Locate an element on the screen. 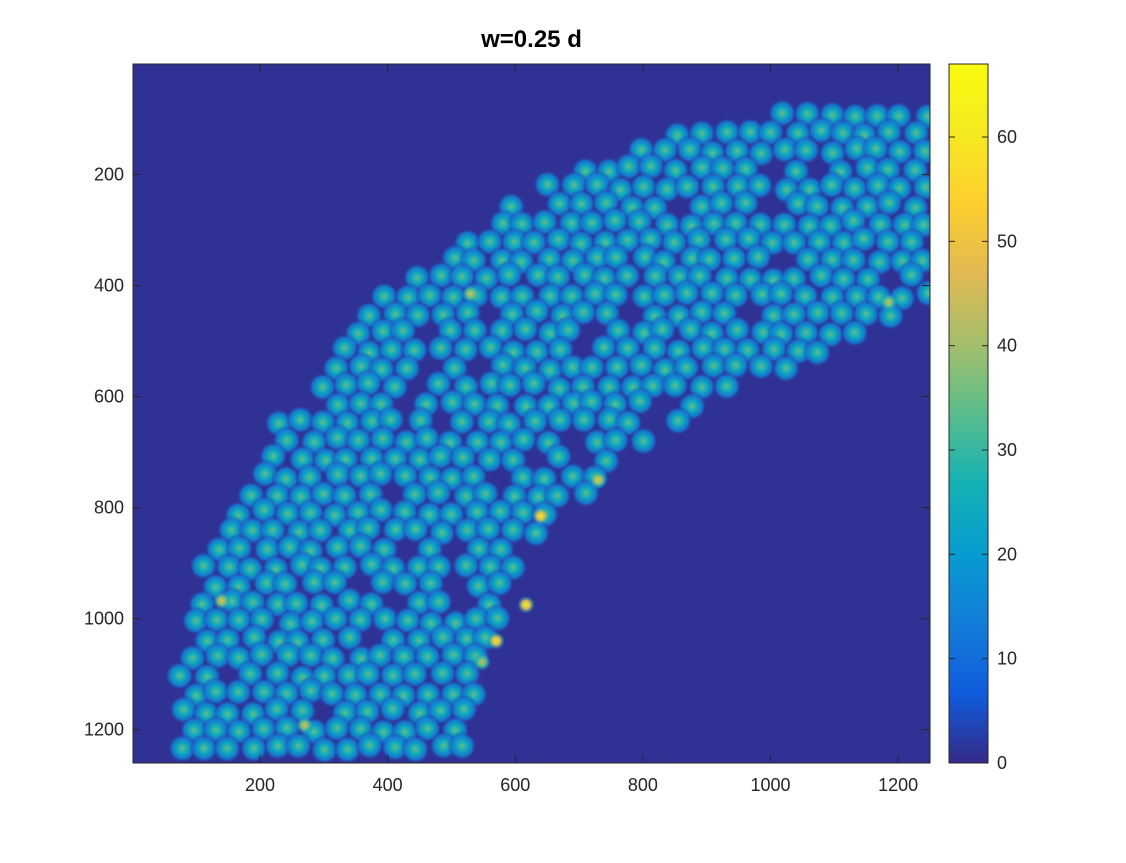  y-tick-label: 200 is located at coordinates (109, 174).